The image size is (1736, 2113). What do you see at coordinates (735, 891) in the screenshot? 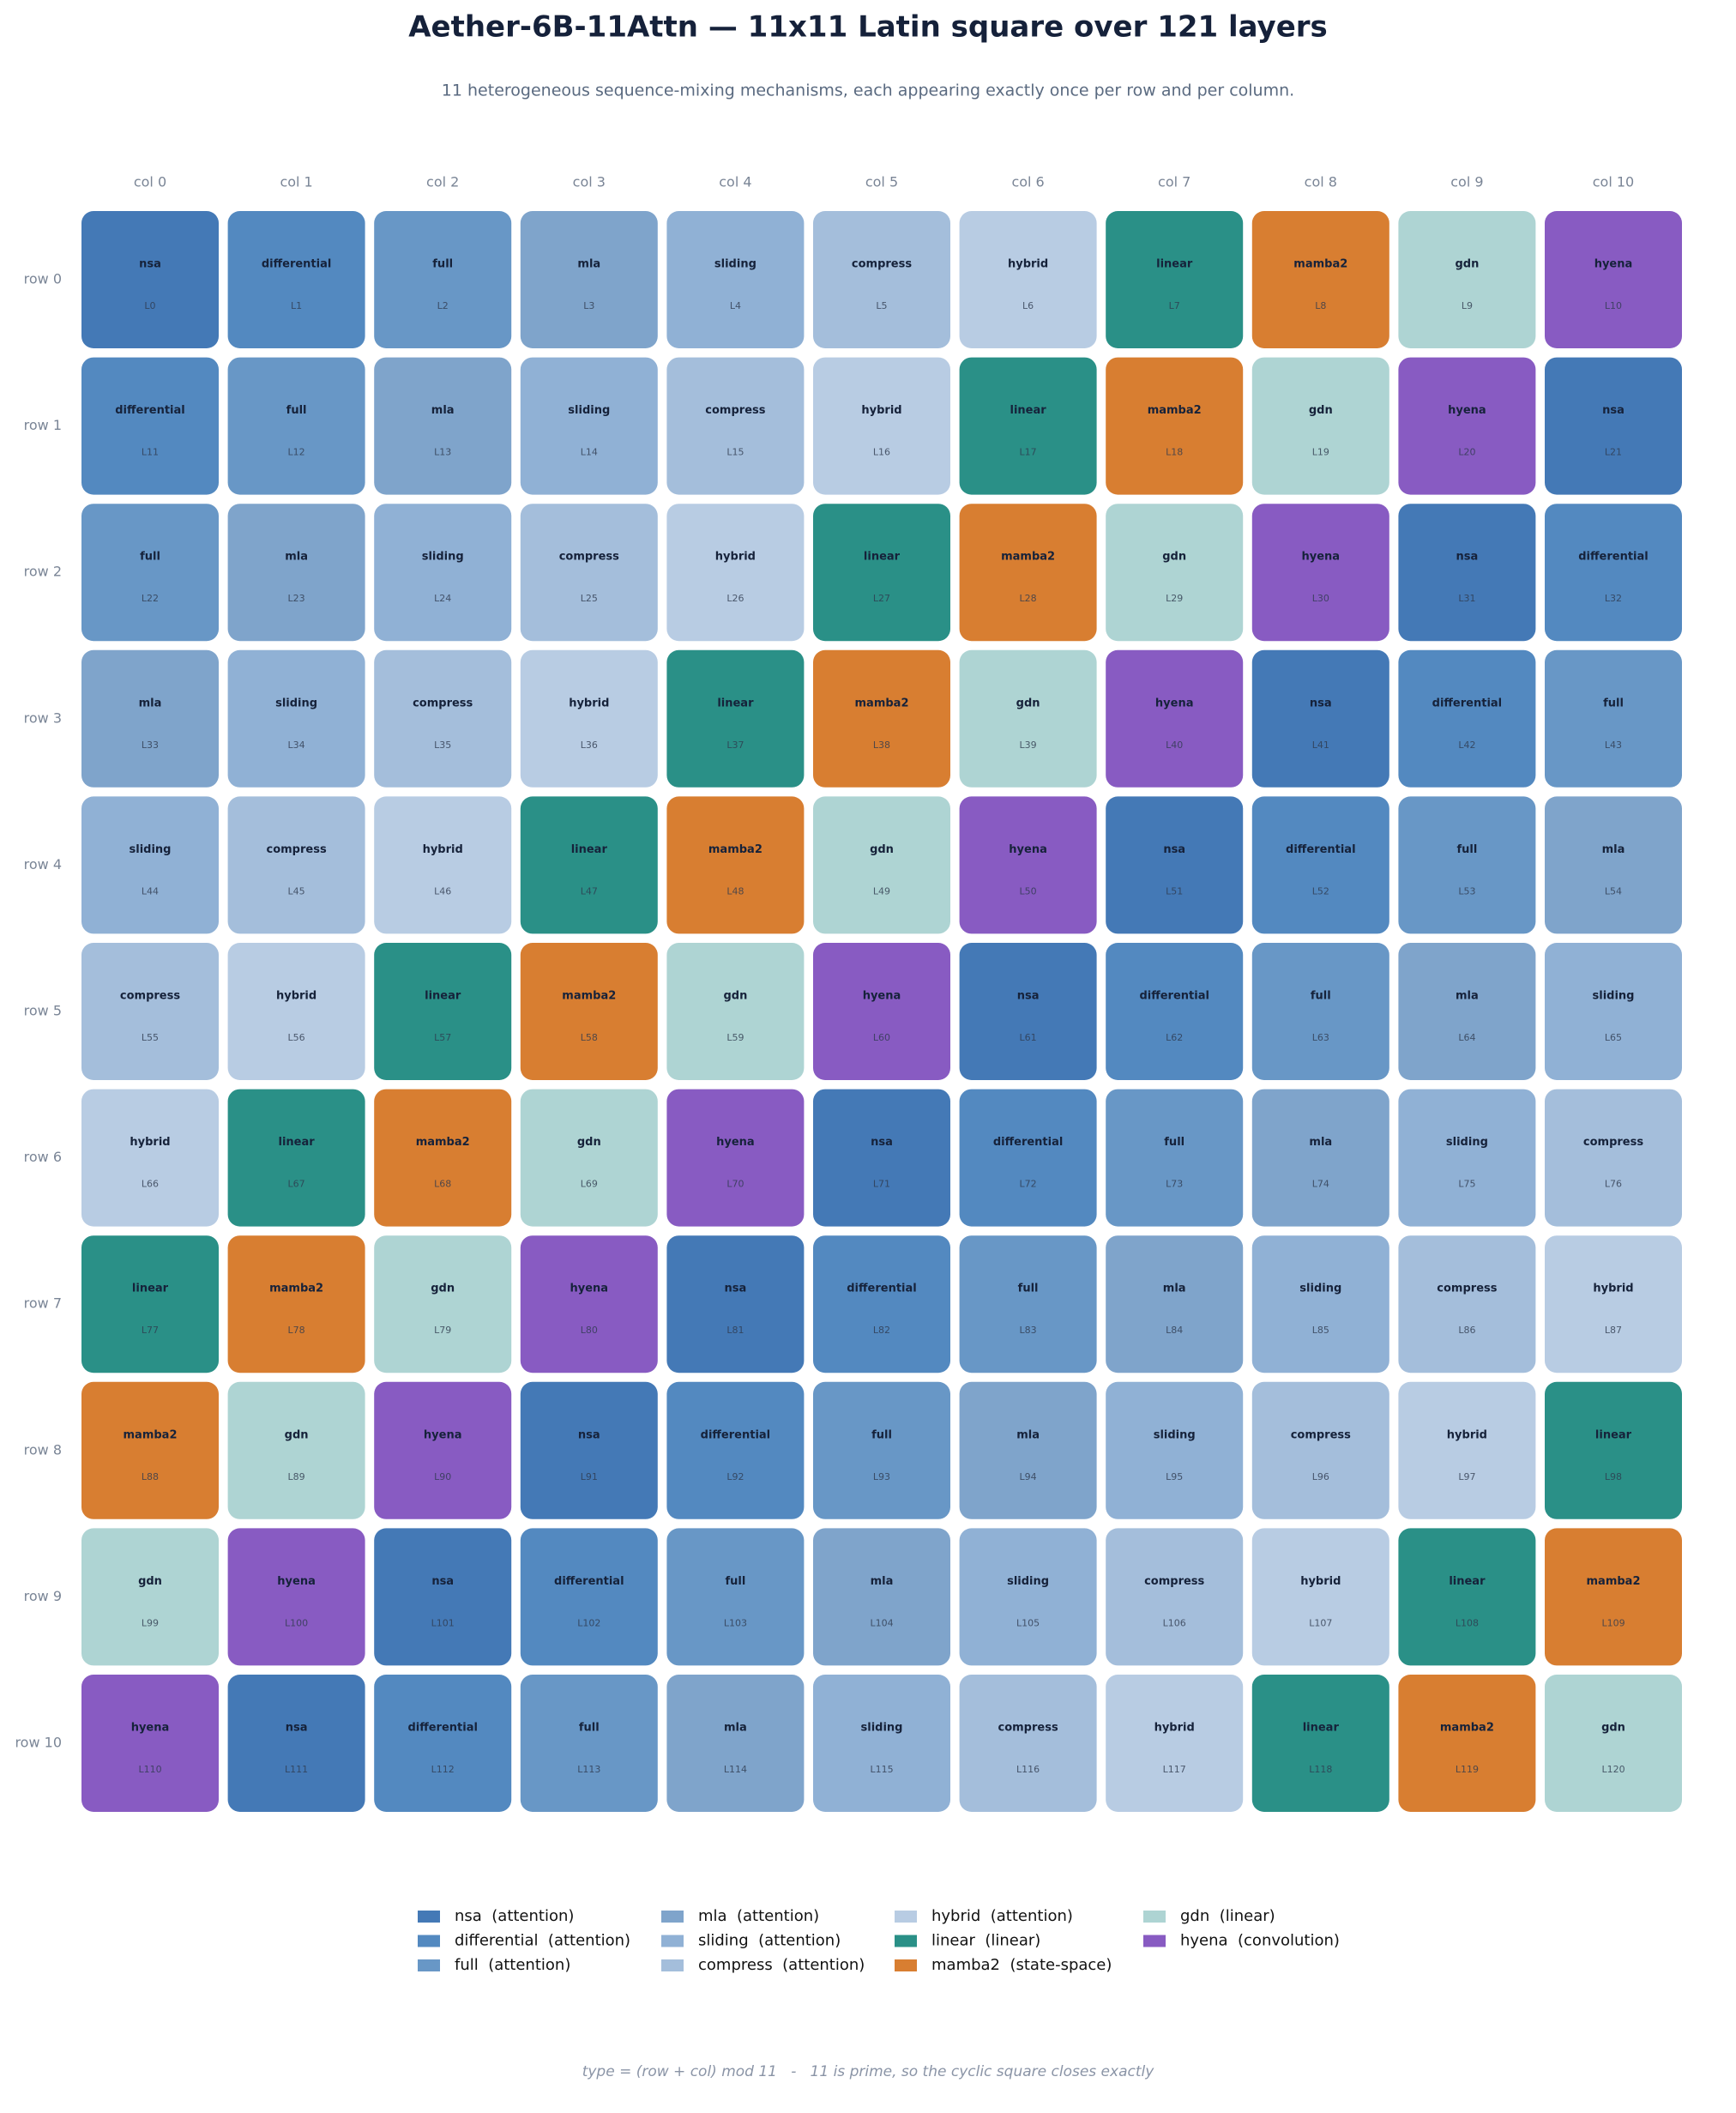
I see `layer-index: L48` at bounding box center [735, 891].